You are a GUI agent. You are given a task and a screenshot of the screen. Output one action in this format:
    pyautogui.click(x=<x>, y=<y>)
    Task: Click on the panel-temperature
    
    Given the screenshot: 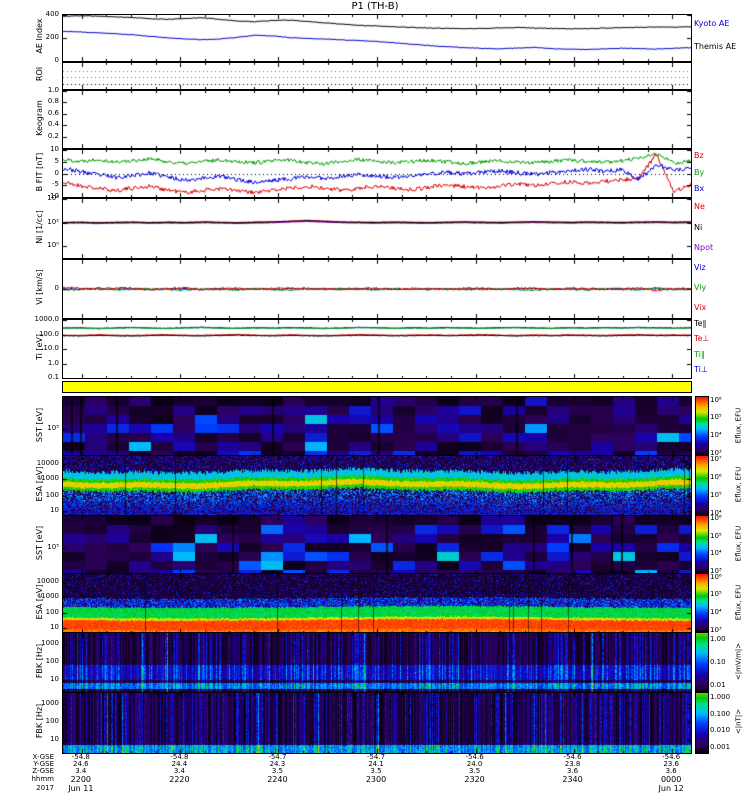 What is the action you would take?
    pyautogui.click(x=377, y=349)
    